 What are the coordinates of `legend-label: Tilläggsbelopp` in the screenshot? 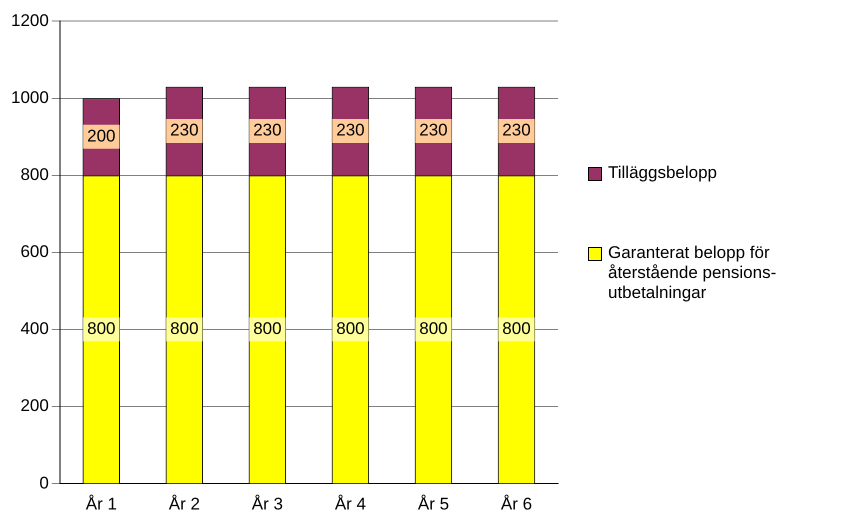 It's located at (662, 173).